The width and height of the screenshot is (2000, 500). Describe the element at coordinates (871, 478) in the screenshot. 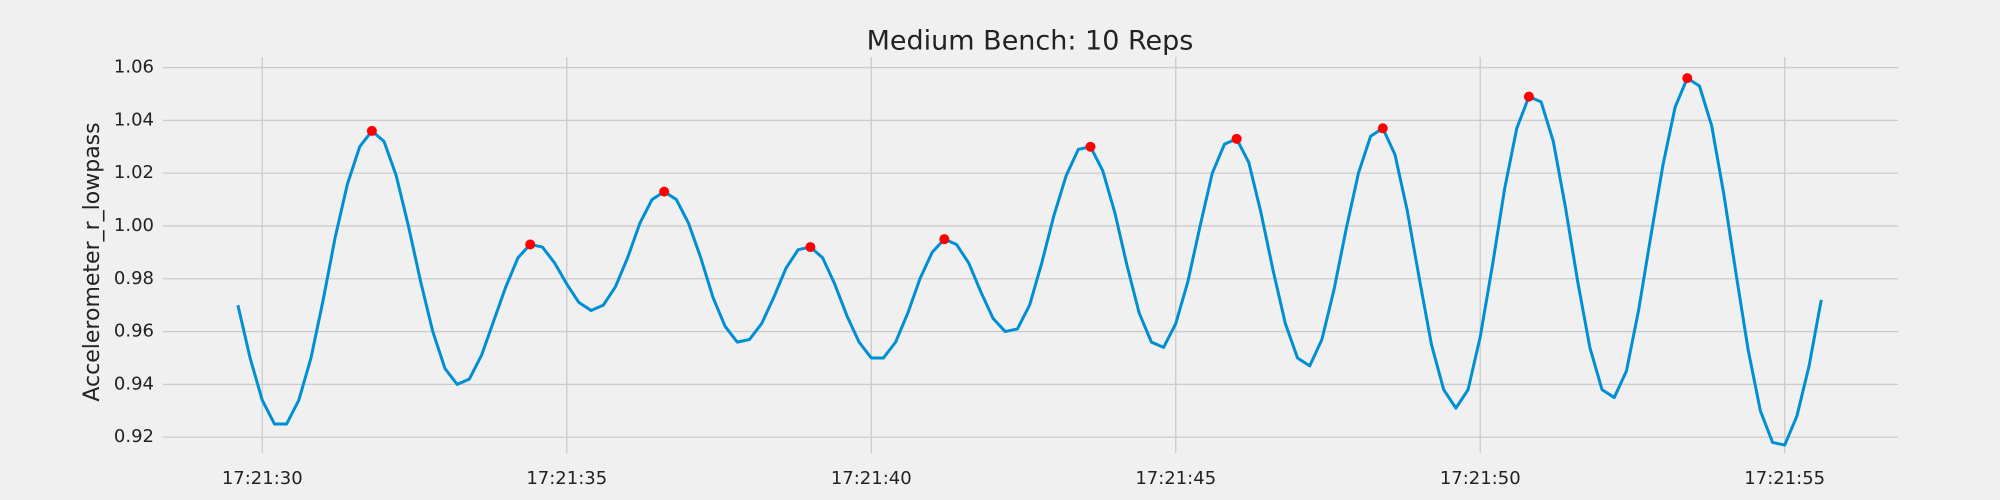

I see `x-tick-label: 17:21:40` at that location.